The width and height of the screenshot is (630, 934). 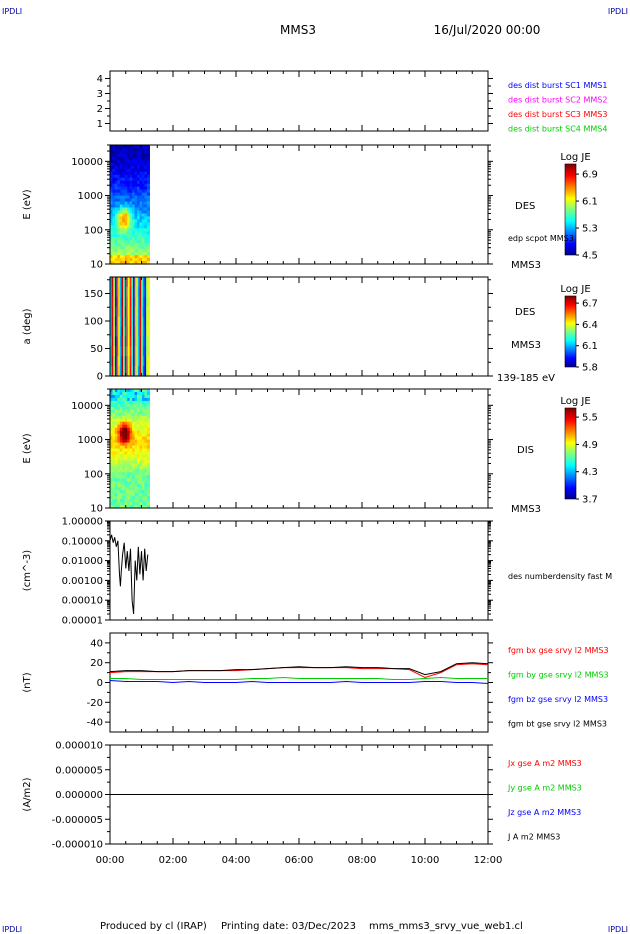 I want to click on availability-panel-frame, so click(x=299, y=101).